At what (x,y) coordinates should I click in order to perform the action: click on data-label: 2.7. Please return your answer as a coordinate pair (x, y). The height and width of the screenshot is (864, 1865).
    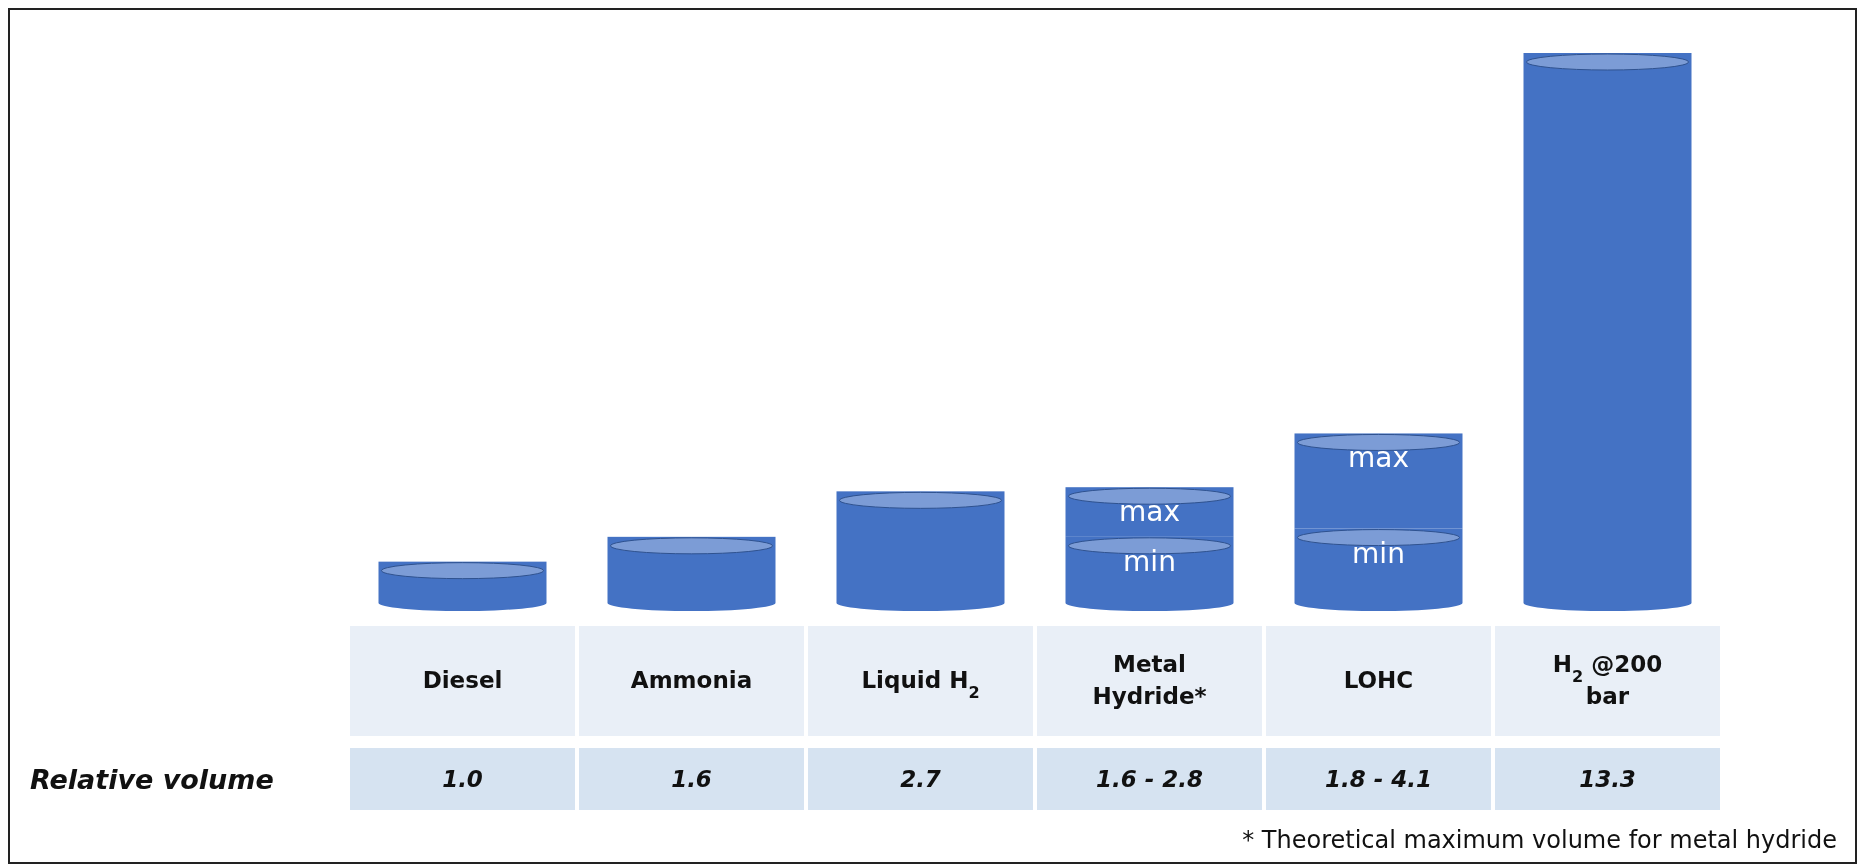
    Looking at the image, I should click on (920, 779).